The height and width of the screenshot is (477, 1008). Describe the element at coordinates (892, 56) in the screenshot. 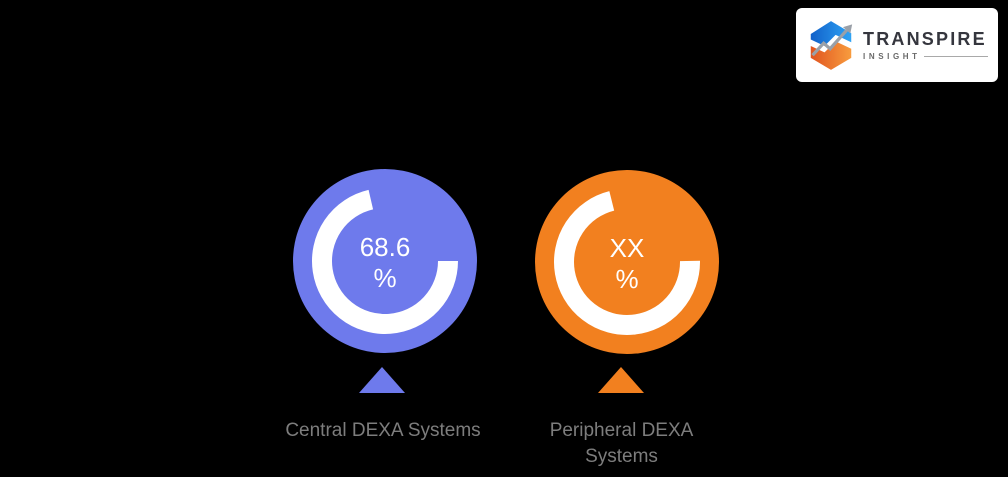

I see `logo-tagline-text: INSIGHT` at that location.